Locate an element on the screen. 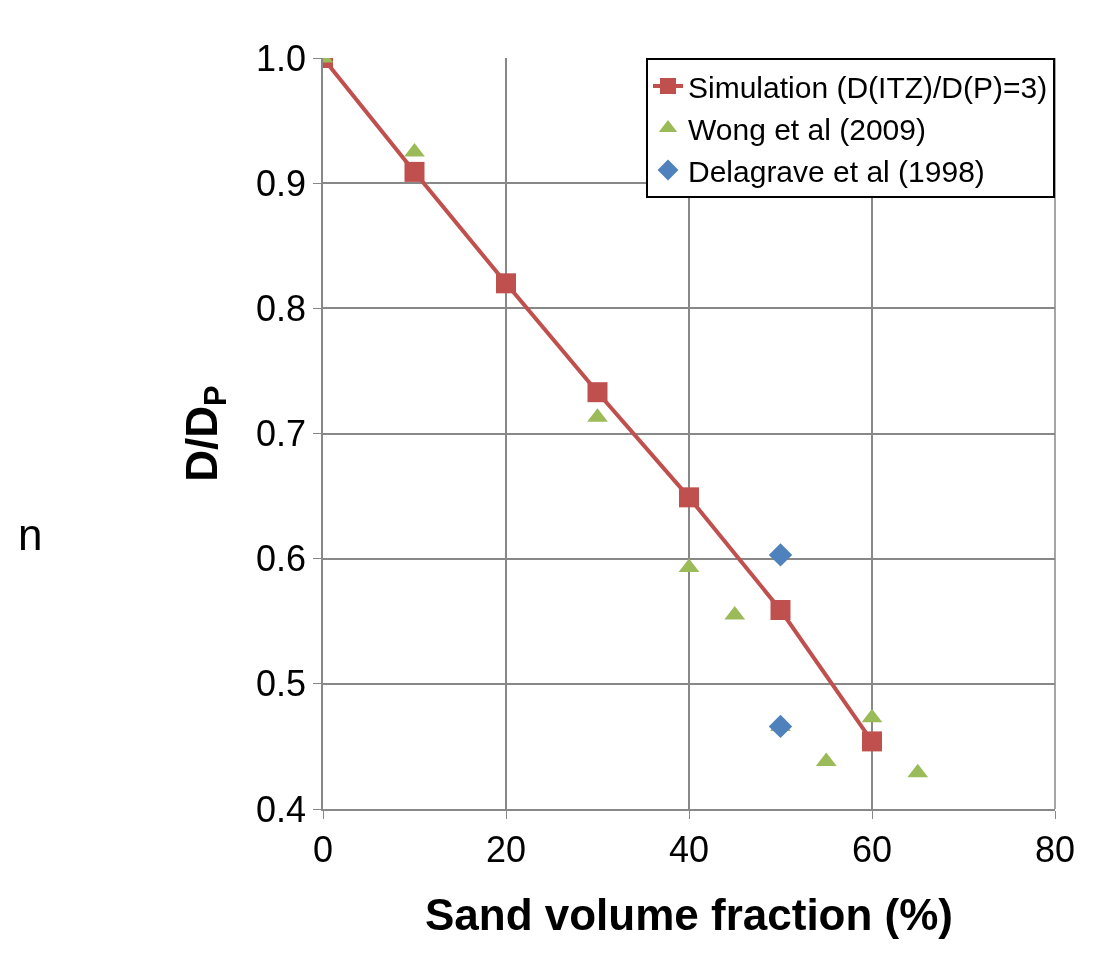 This screenshot has height=979, width=1100. y-tick-label: 0.4 is located at coordinates (281, 809).